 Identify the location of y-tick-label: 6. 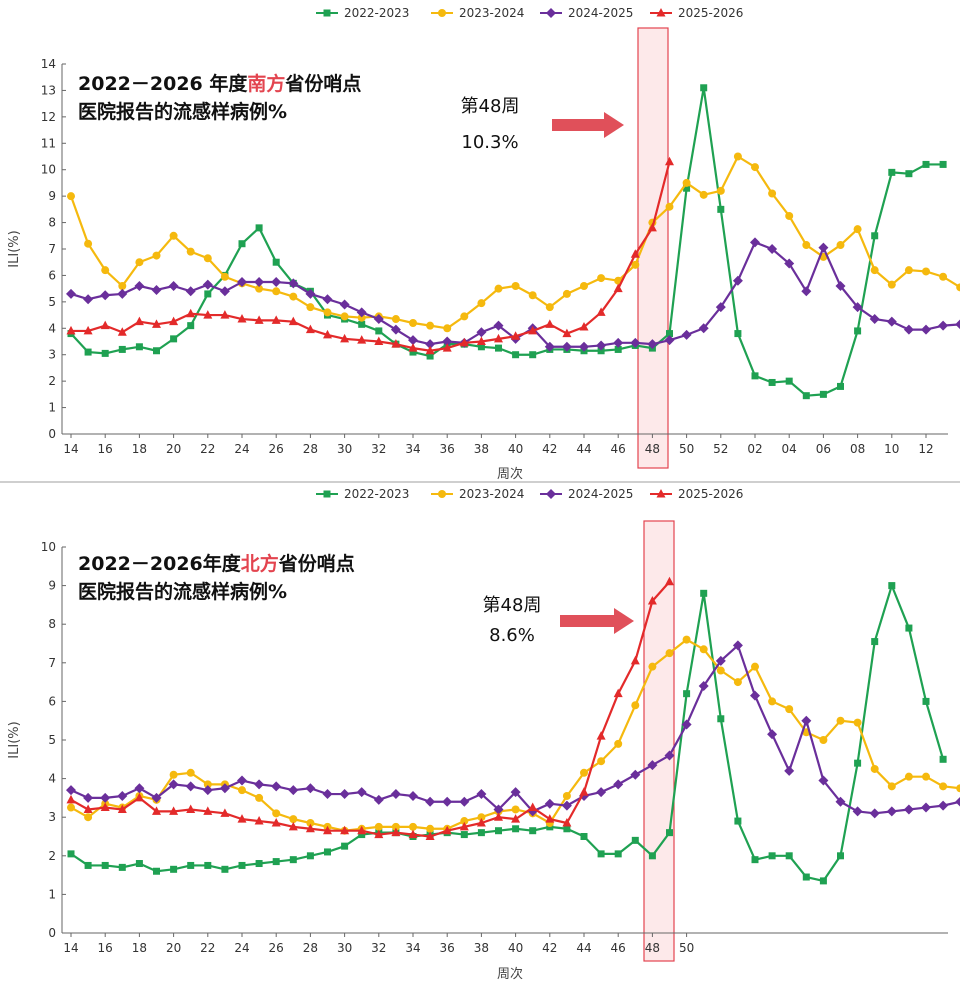
(52, 701).